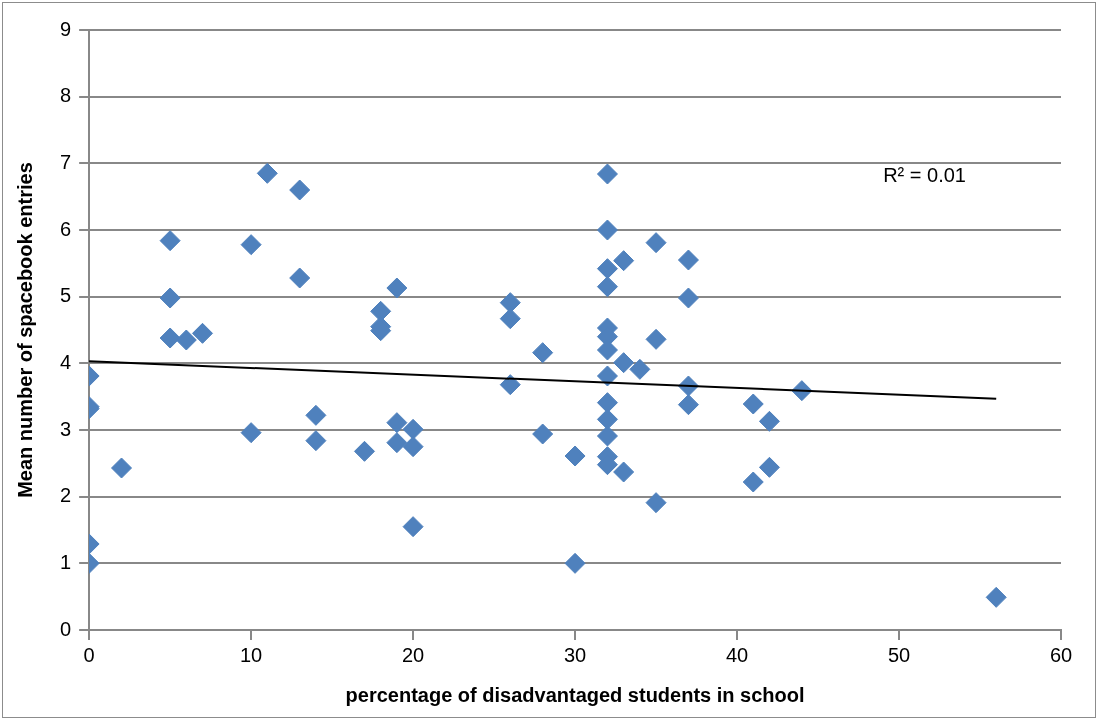 The width and height of the screenshot is (1101, 722). Describe the element at coordinates (24, 330) in the screenshot. I see `y-axis-title: Mean number of spacebook entries` at that location.